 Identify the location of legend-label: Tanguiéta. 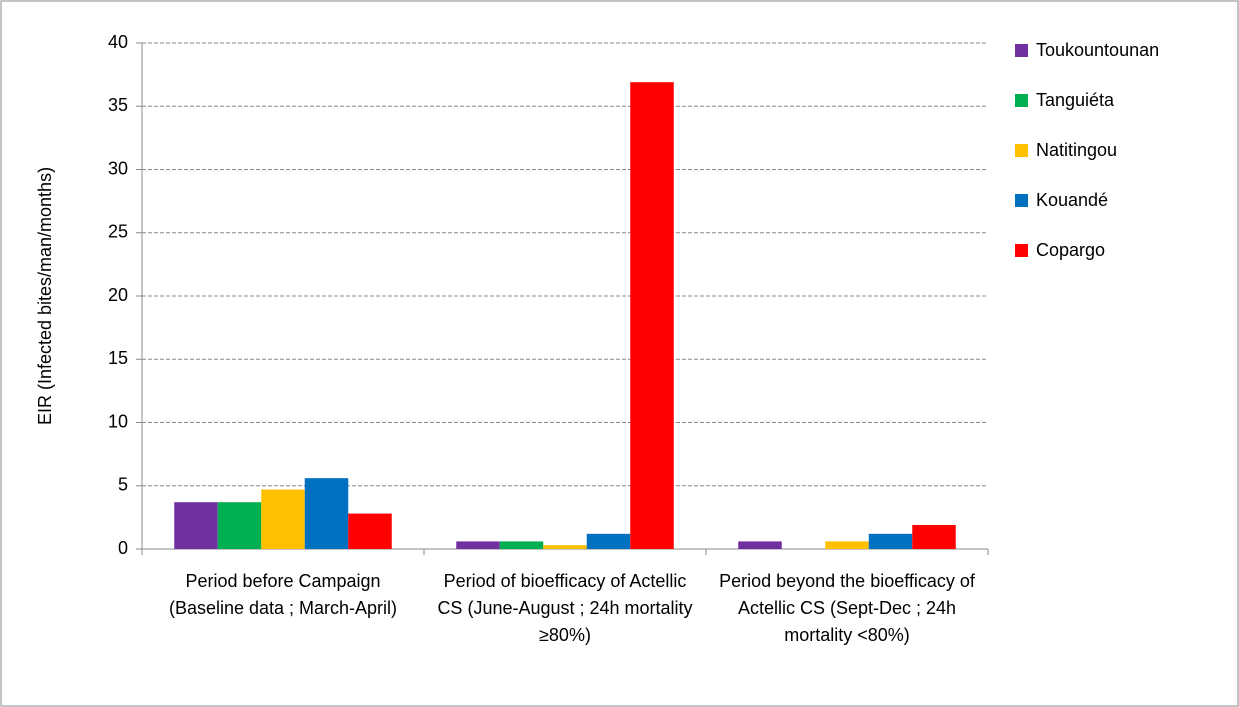
(1075, 100).